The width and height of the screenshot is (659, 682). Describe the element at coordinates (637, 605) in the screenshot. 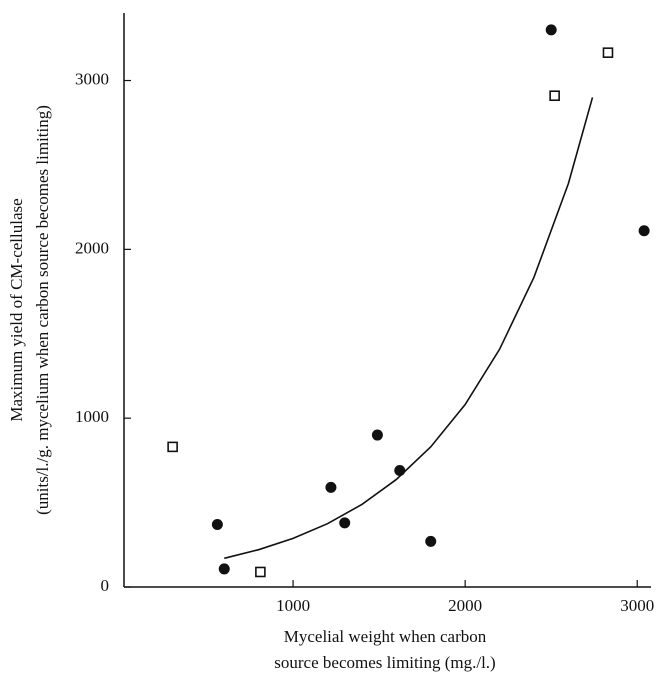

I see `x-tick-label: 3000` at that location.